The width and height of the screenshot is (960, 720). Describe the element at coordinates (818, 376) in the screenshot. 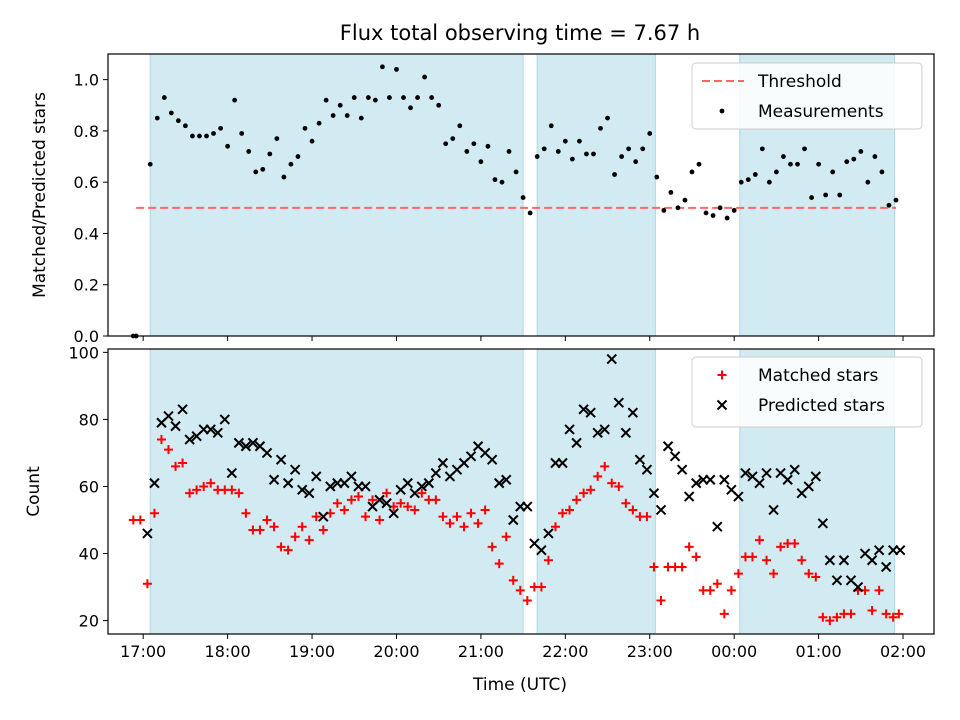

I see `legend-label: Matched stars` at that location.